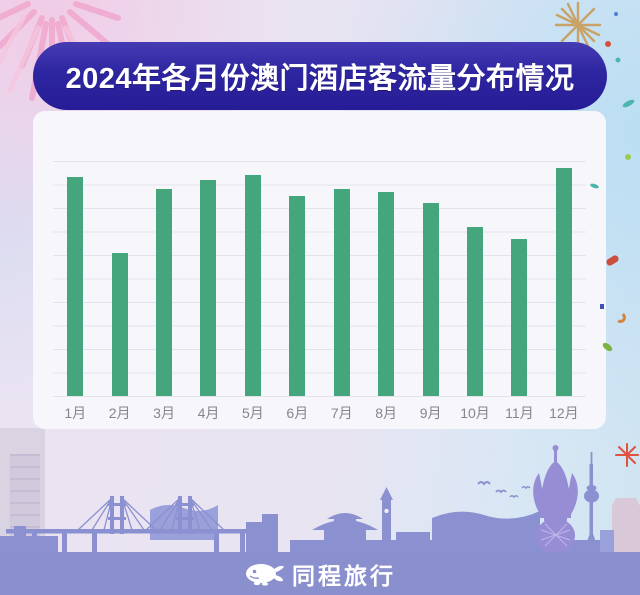  What do you see at coordinates (612, 260) in the screenshot?
I see `confetti-red-bean-icon` at bounding box center [612, 260].